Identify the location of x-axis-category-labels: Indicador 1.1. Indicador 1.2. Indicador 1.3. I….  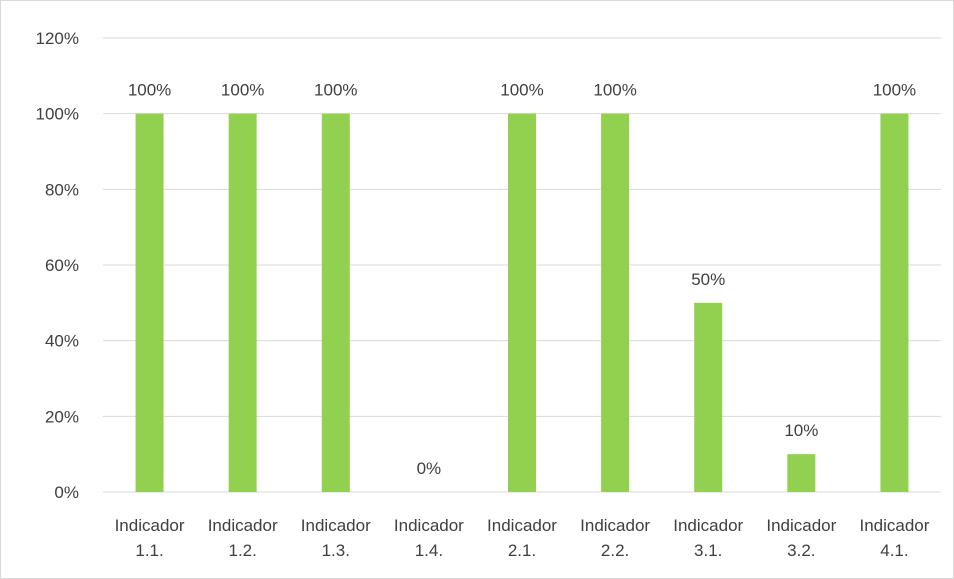
(522, 538).